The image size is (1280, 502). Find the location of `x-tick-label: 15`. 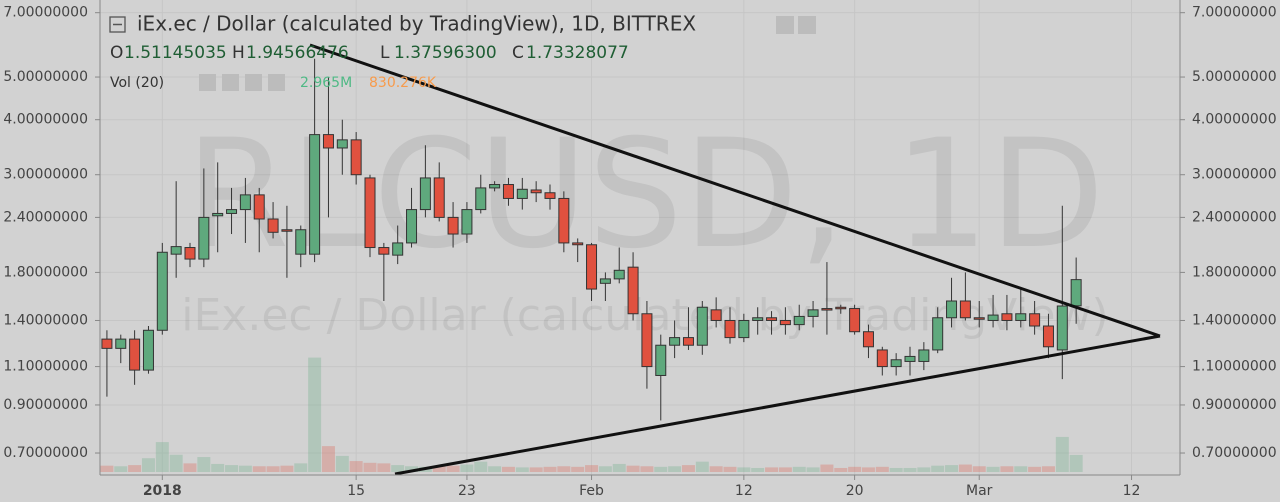

x-tick-label: 15 is located at coordinates (356, 491).